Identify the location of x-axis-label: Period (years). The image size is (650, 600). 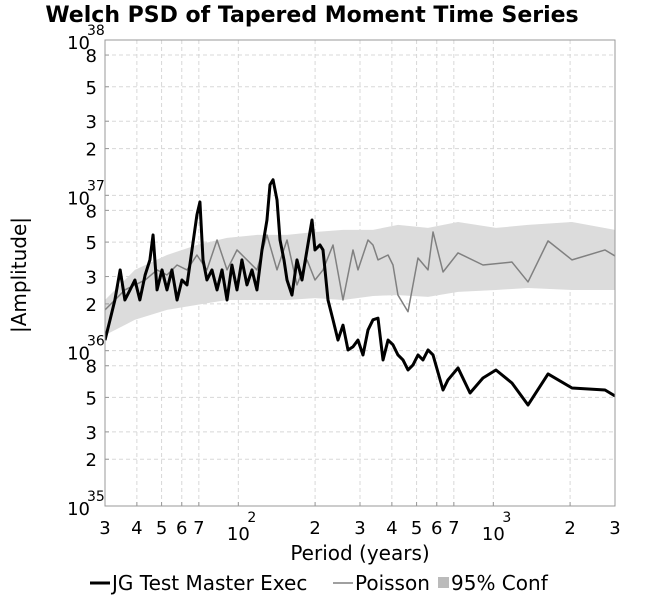
(359, 553).